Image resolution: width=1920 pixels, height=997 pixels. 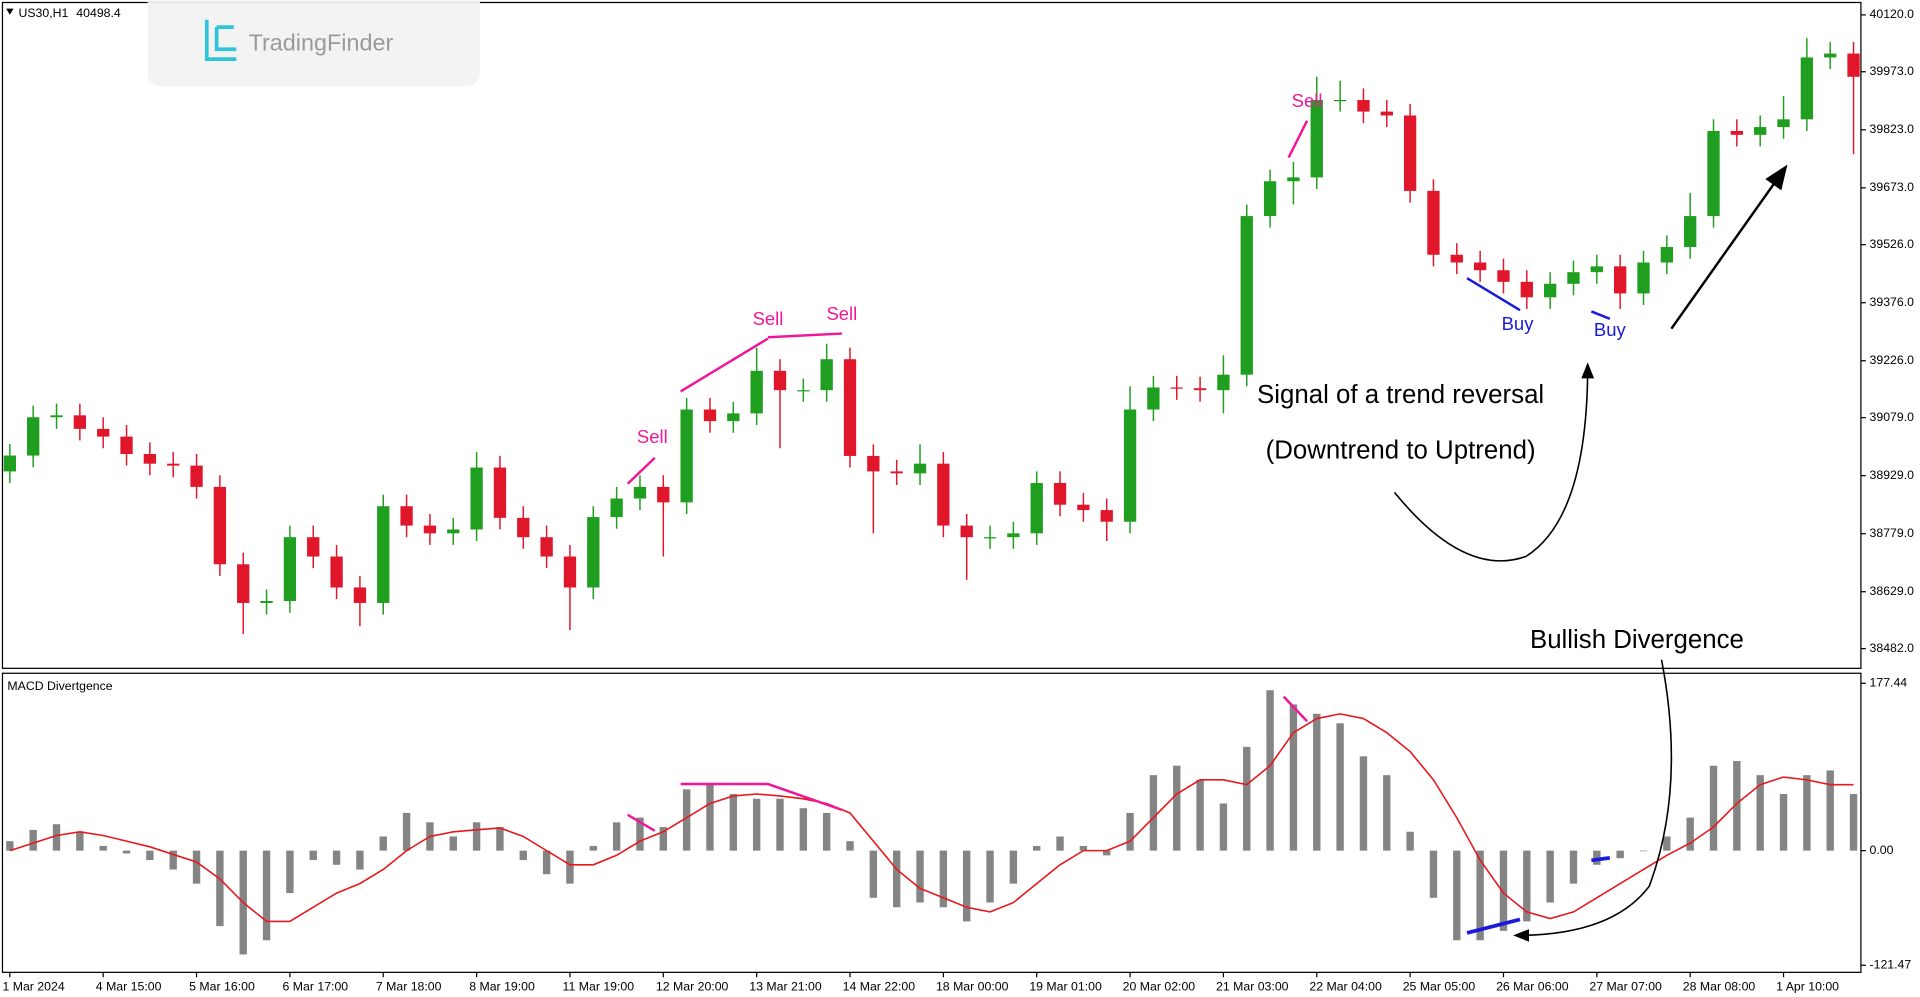 I want to click on y-tick-label: 39823.0, so click(x=1892, y=129).